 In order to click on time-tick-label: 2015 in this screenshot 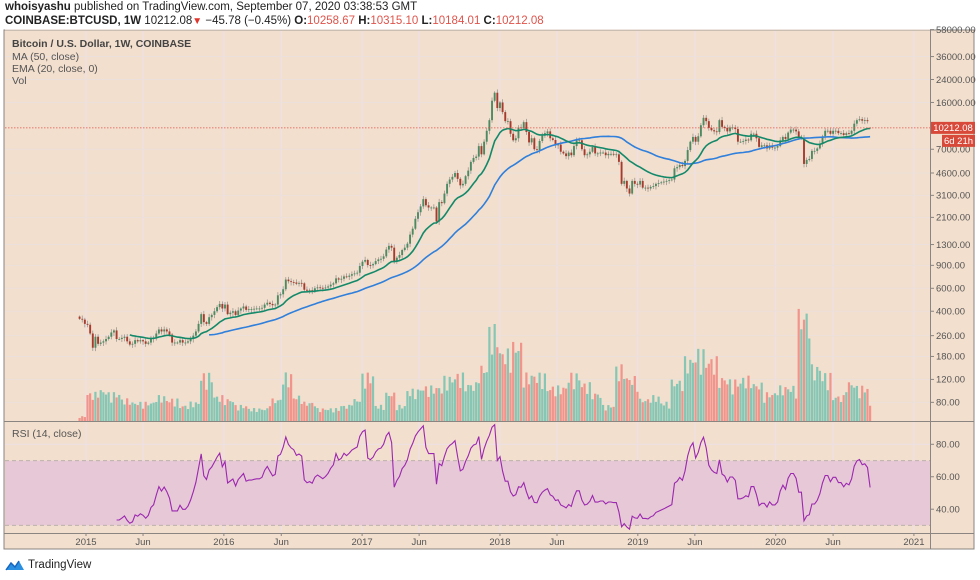, I will do `click(85, 542)`.